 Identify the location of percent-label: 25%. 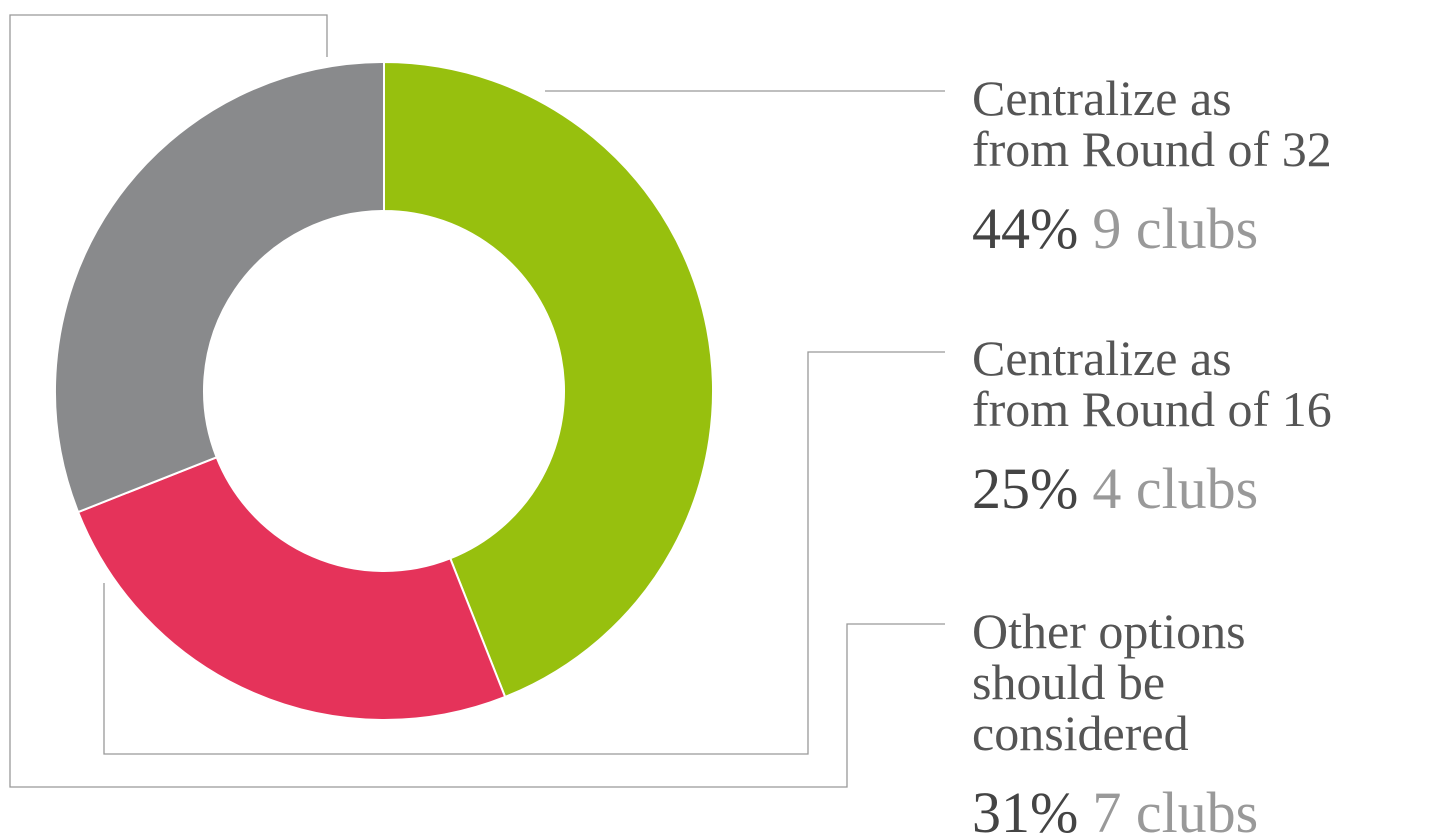
(1025, 488).